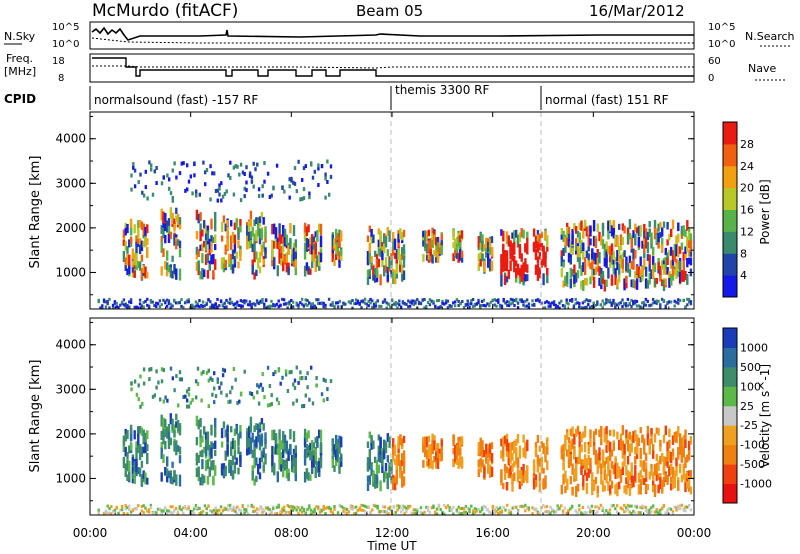 The height and width of the screenshot is (554, 800). I want to click on nsky-tick-top: 10^5, so click(65, 27).